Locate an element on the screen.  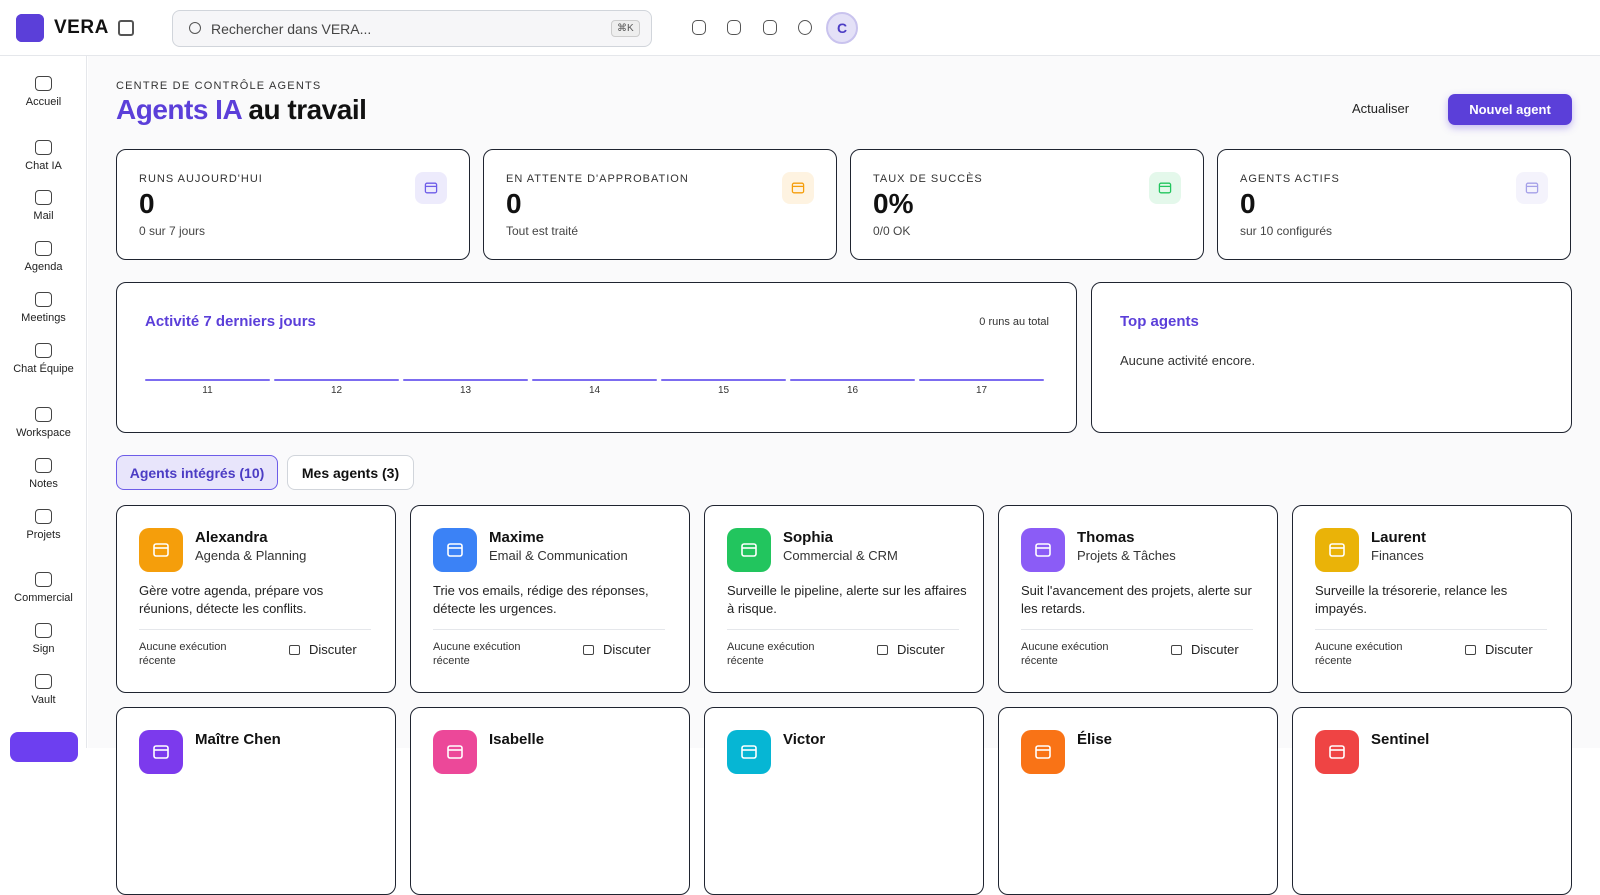
avatar: C is located at coordinates (842, 28).